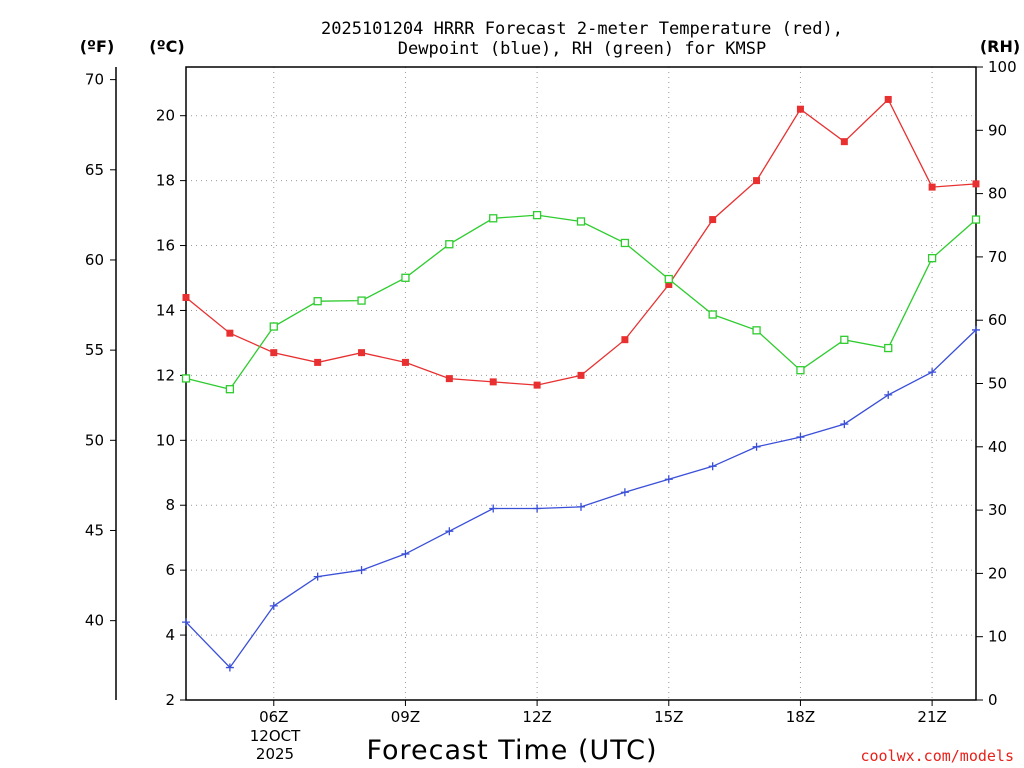 This screenshot has width=1024, height=768. Describe the element at coordinates (94, 350) in the screenshot. I see `fahrenheit-tick-label: 55` at that location.